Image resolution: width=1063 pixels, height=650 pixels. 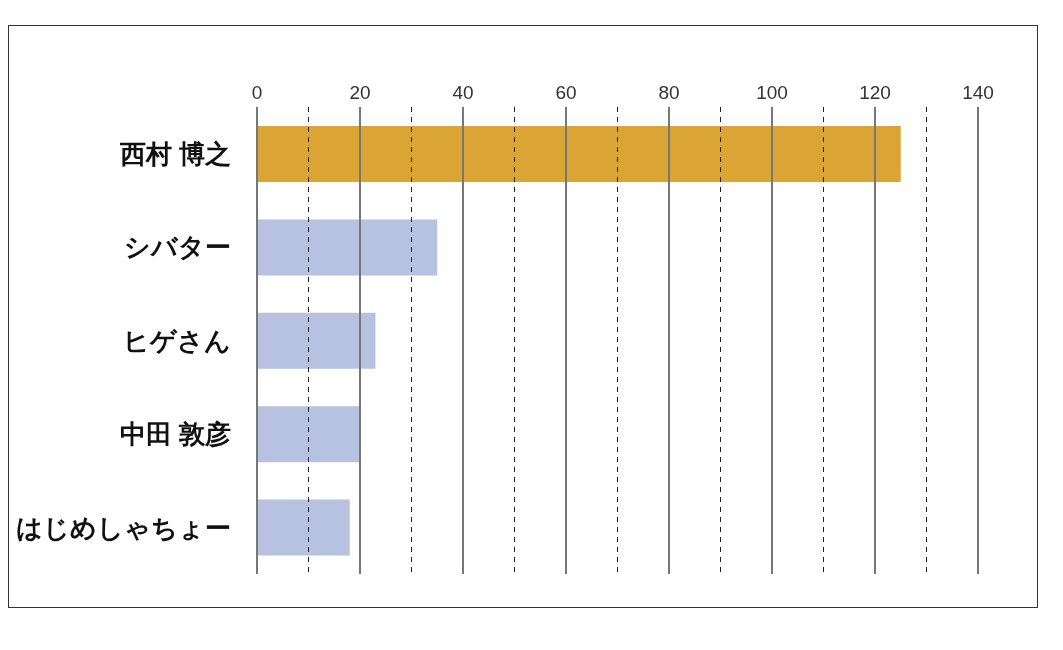 What do you see at coordinates (772, 92) in the screenshot?
I see `x-tick-label: 100` at bounding box center [772, 92].